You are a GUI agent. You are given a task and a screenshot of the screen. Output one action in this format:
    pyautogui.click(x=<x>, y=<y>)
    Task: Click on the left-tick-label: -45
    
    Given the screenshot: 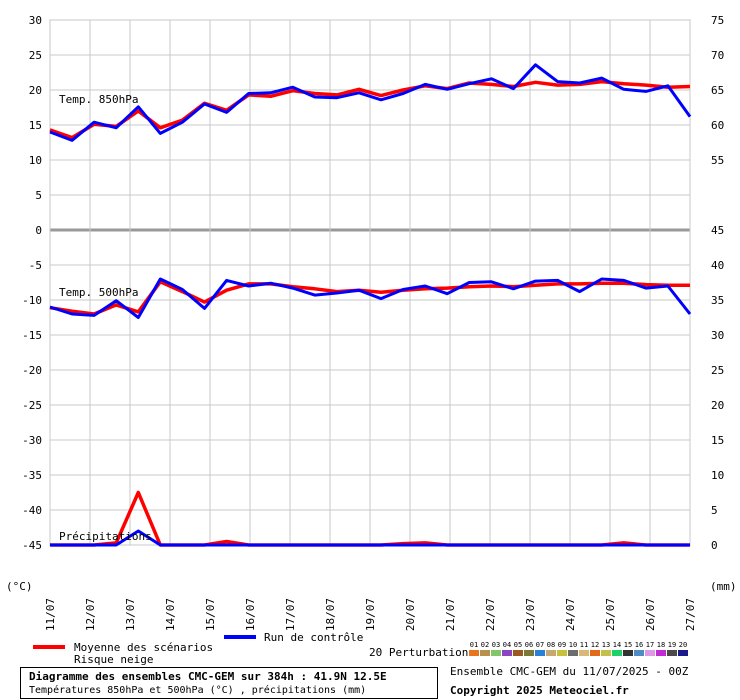 What is the action you would take?
    pyautogui.click(x=32, y=545)
    